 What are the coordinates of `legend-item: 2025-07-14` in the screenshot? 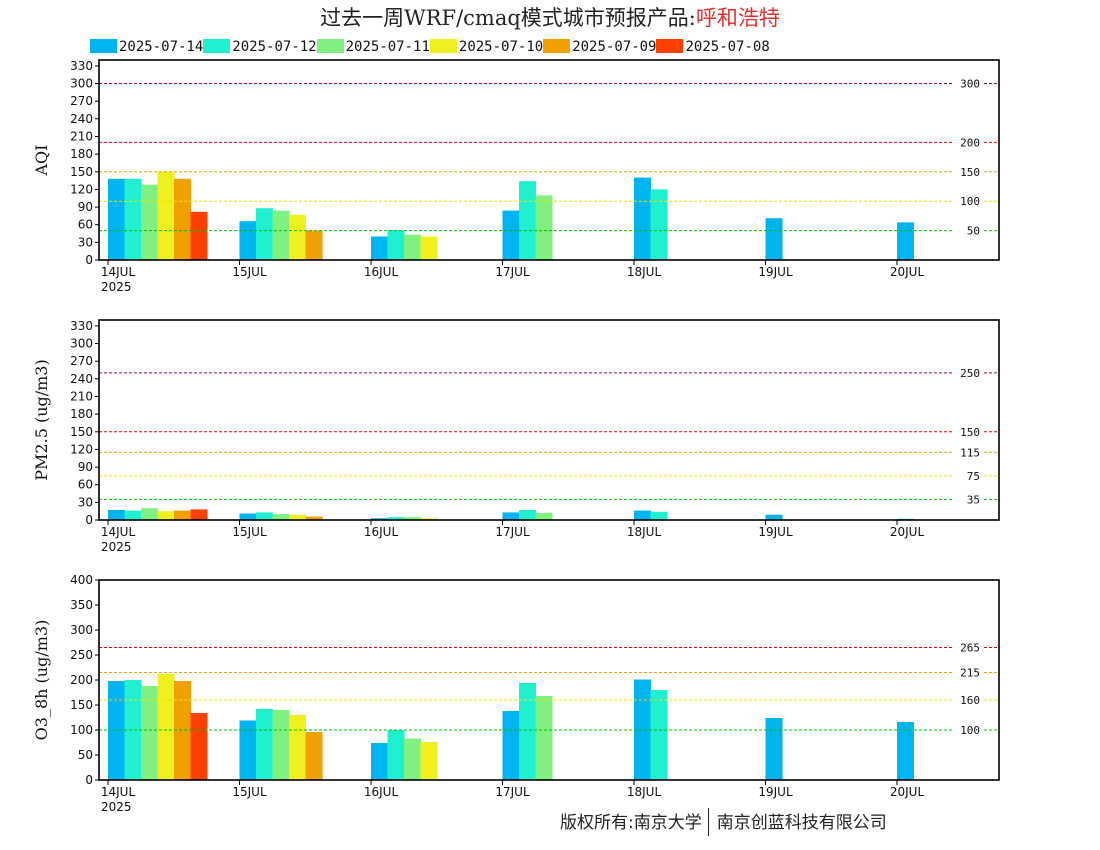 It's located at (147, 46).